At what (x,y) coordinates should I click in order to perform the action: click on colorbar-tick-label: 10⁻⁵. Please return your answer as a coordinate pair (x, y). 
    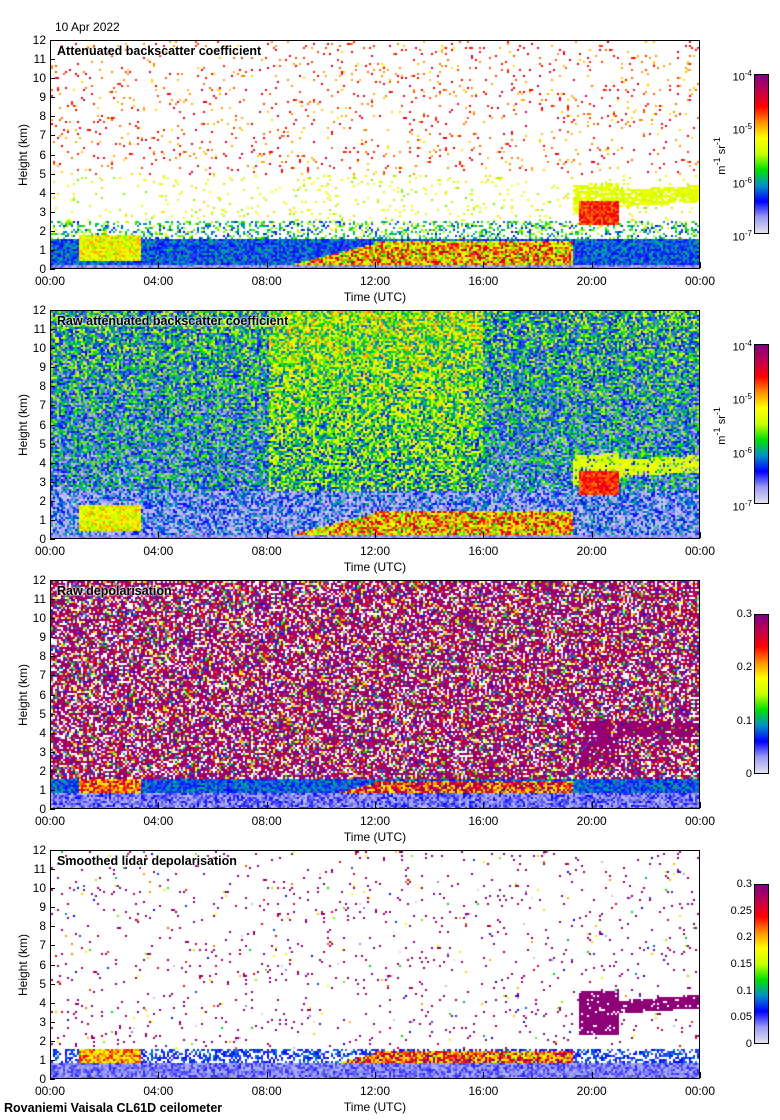
    Looking at the image, I should click on (742, 129).